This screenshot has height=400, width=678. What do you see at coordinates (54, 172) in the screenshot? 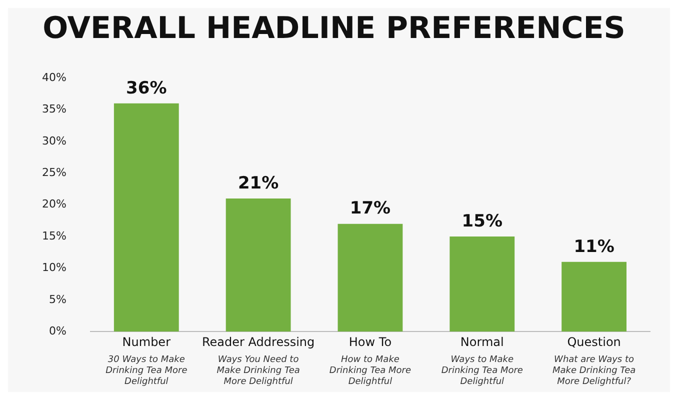
I see `y-tick-label: 25%` at bounding box center [54, 172].